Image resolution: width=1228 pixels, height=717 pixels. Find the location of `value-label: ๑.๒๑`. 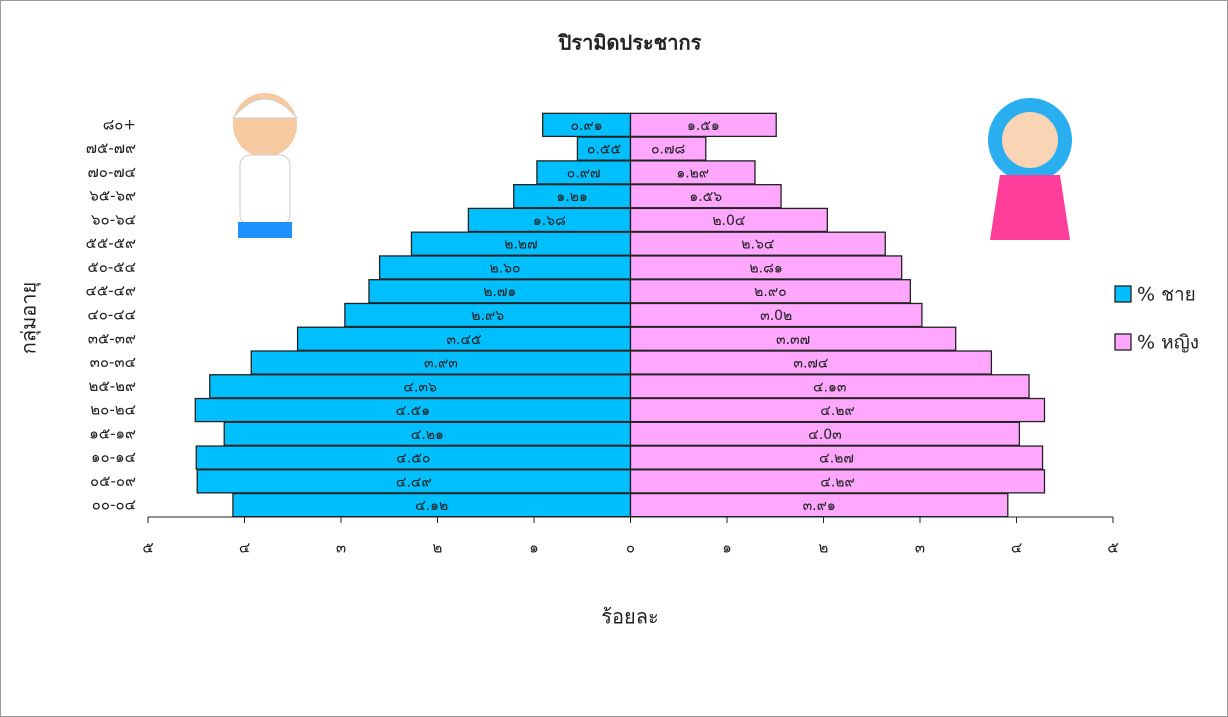

value-label: ๑.๒๑ is located at coordinates (571, 197).